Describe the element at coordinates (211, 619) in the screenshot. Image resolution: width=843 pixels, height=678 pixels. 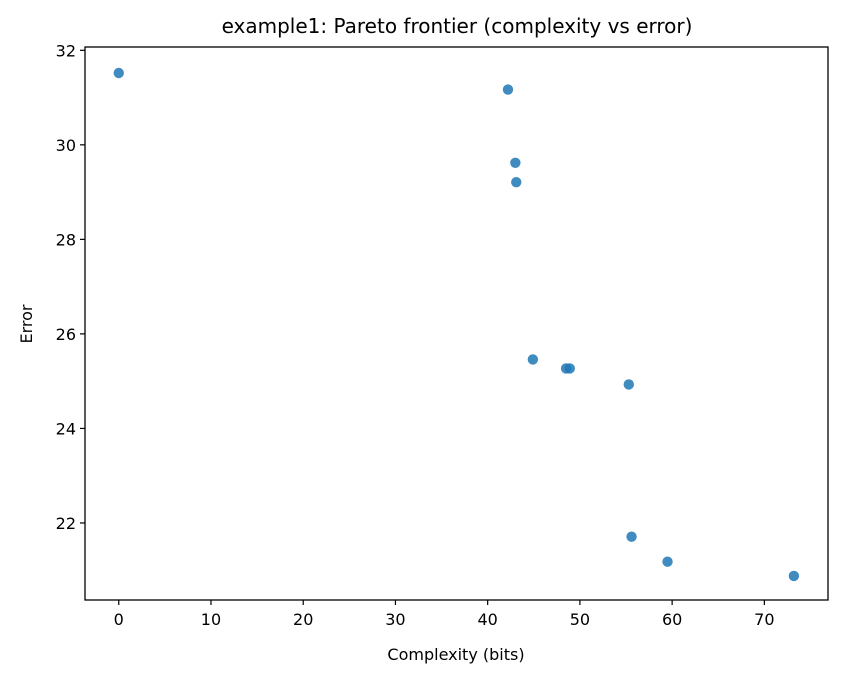
I see `x-tick-label: 10` at that location.